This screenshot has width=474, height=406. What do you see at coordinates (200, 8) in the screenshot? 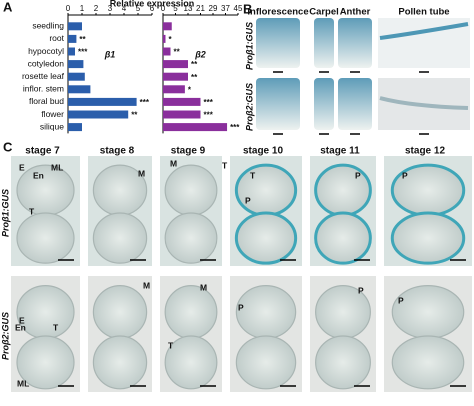
I see `x-tick-label: 21` at bounding box center [200, 8].